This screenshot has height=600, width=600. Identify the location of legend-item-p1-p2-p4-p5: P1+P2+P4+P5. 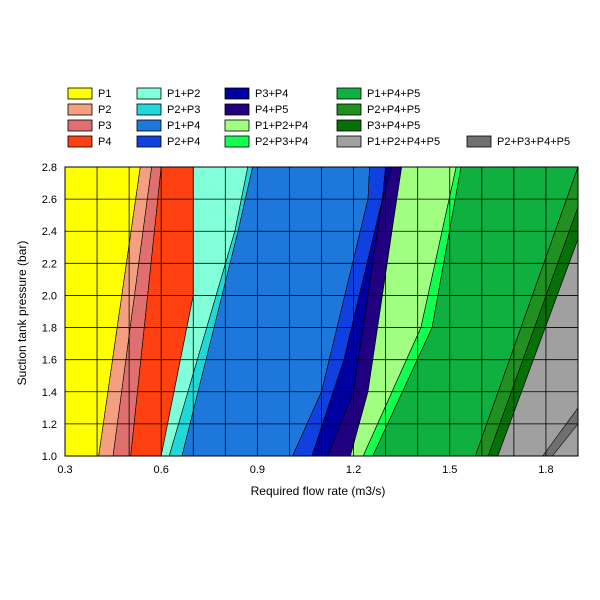
(388, 141).